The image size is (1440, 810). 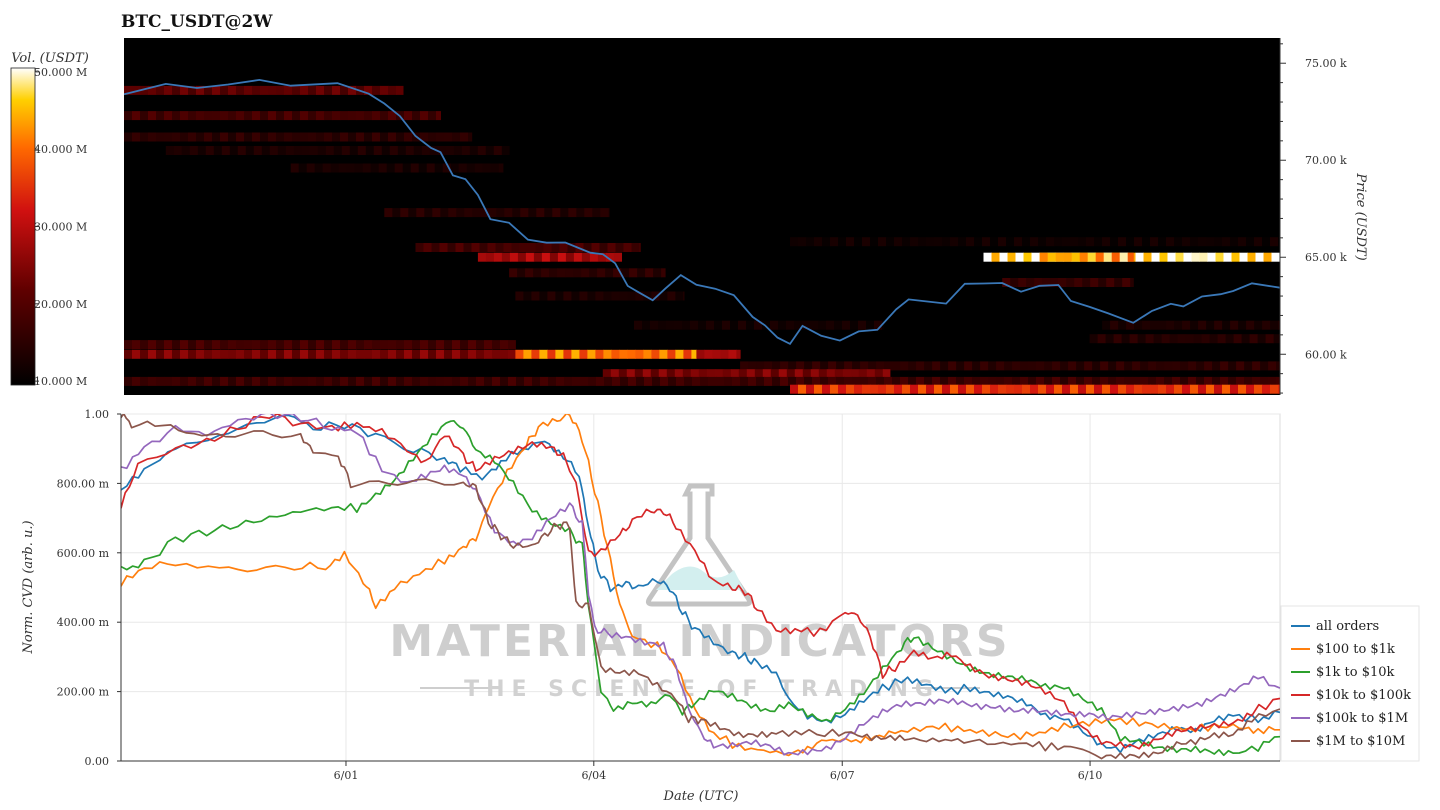 I want to click on colorbar-tick-label: 40.000 M, so click(x=60, y=149).